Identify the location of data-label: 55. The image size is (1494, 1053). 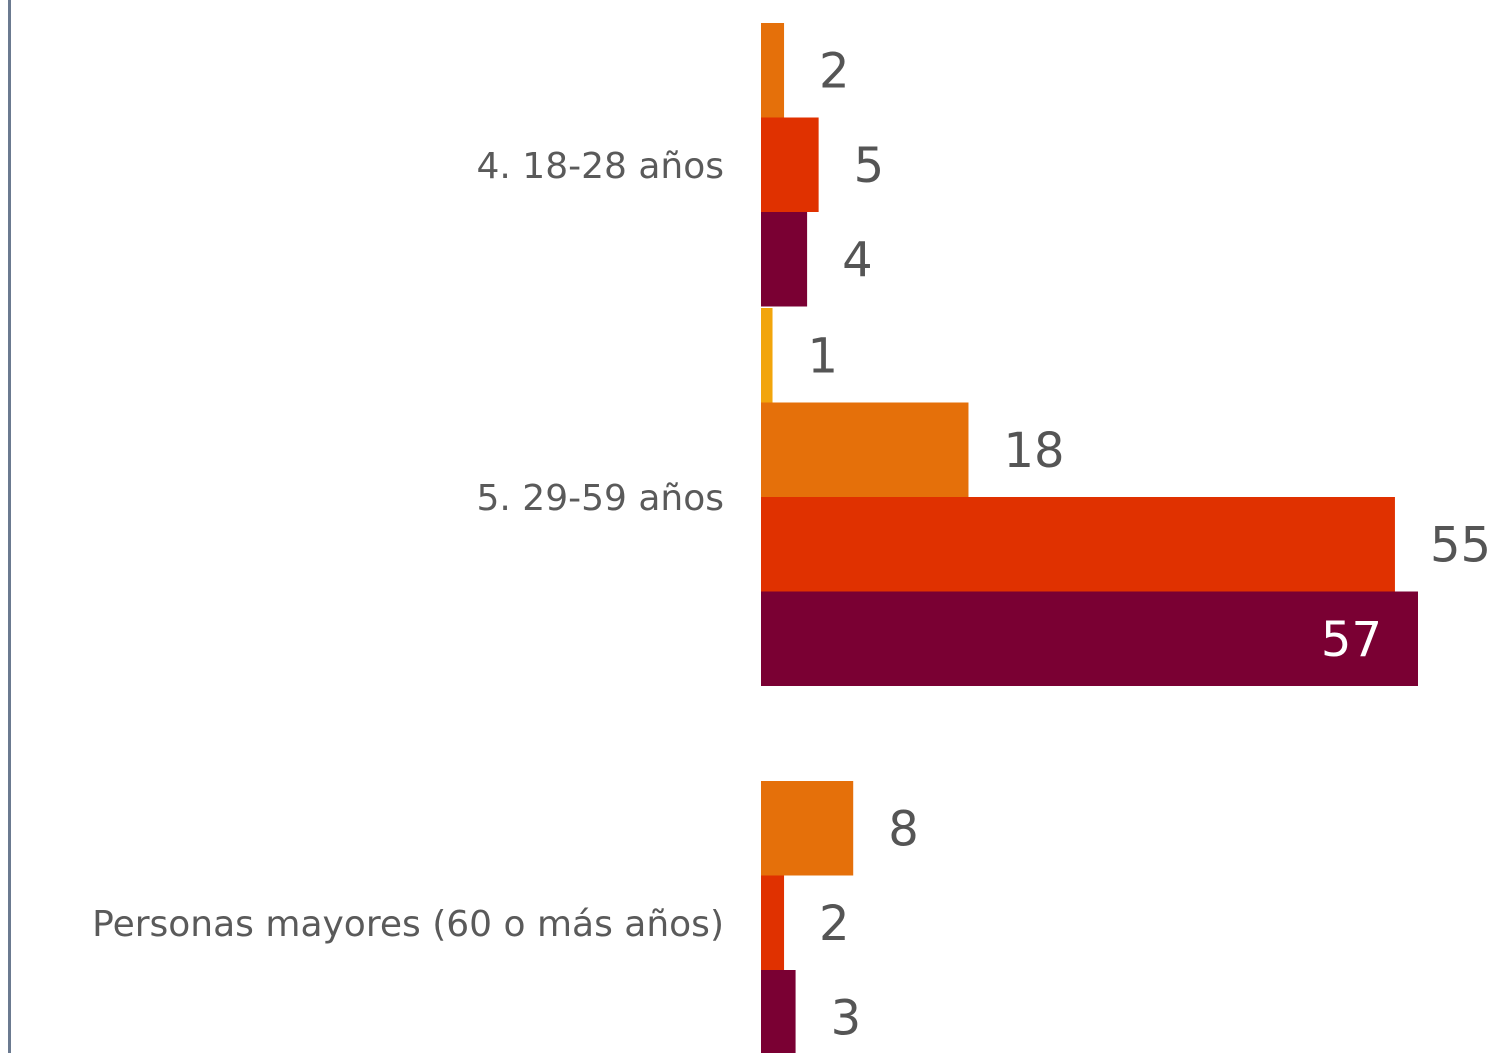
(1460, 545).